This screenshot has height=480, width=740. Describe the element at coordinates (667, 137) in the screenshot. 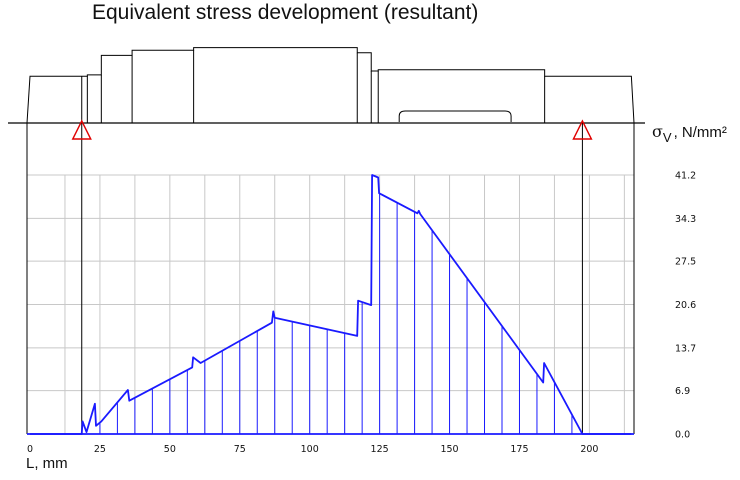

I see `y-axis-label-subscript: V` at that location.